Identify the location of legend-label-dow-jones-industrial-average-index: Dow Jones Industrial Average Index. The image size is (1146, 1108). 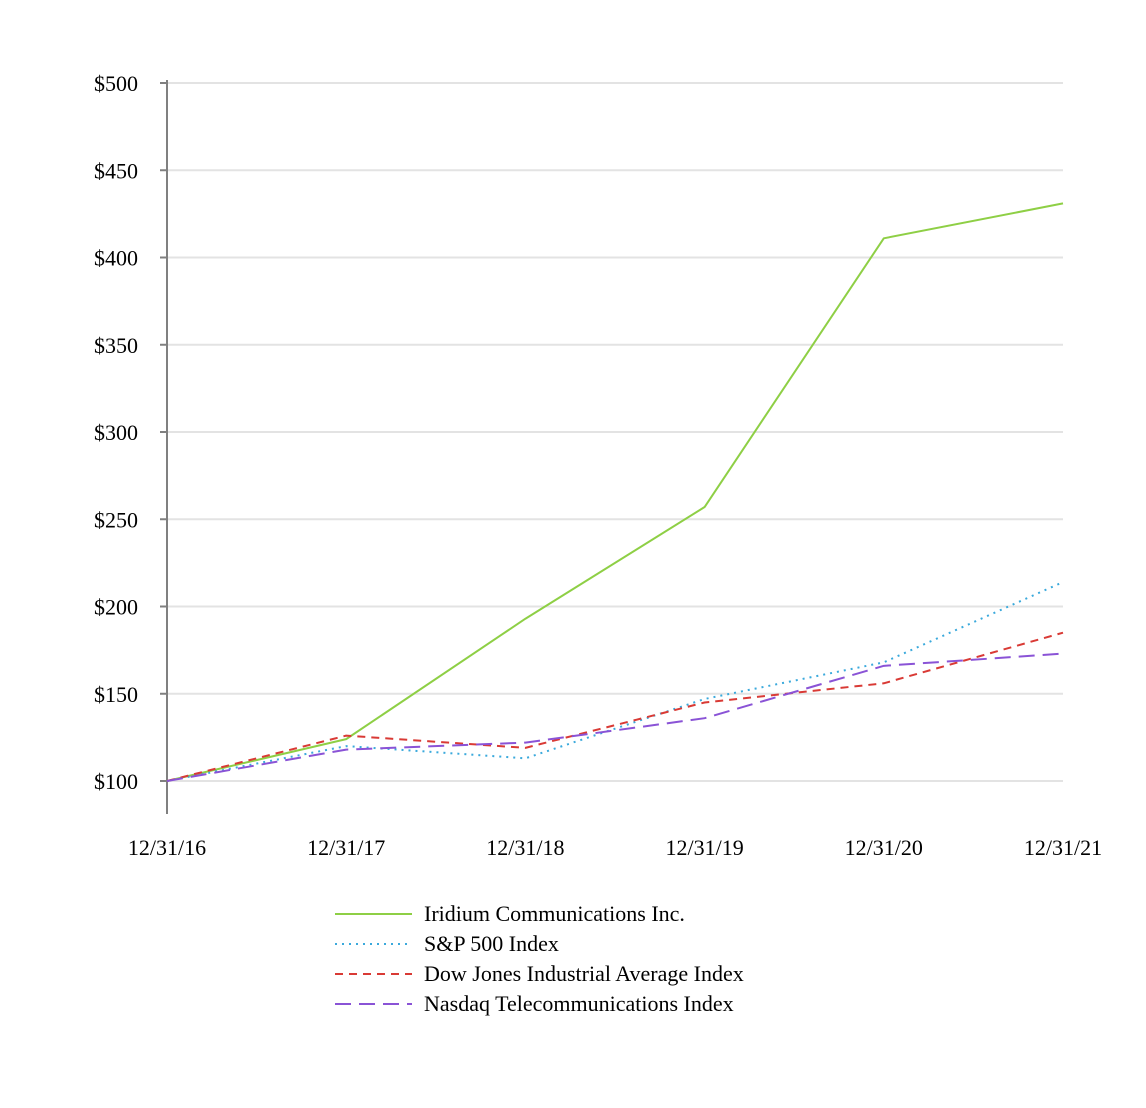
(584, 973).